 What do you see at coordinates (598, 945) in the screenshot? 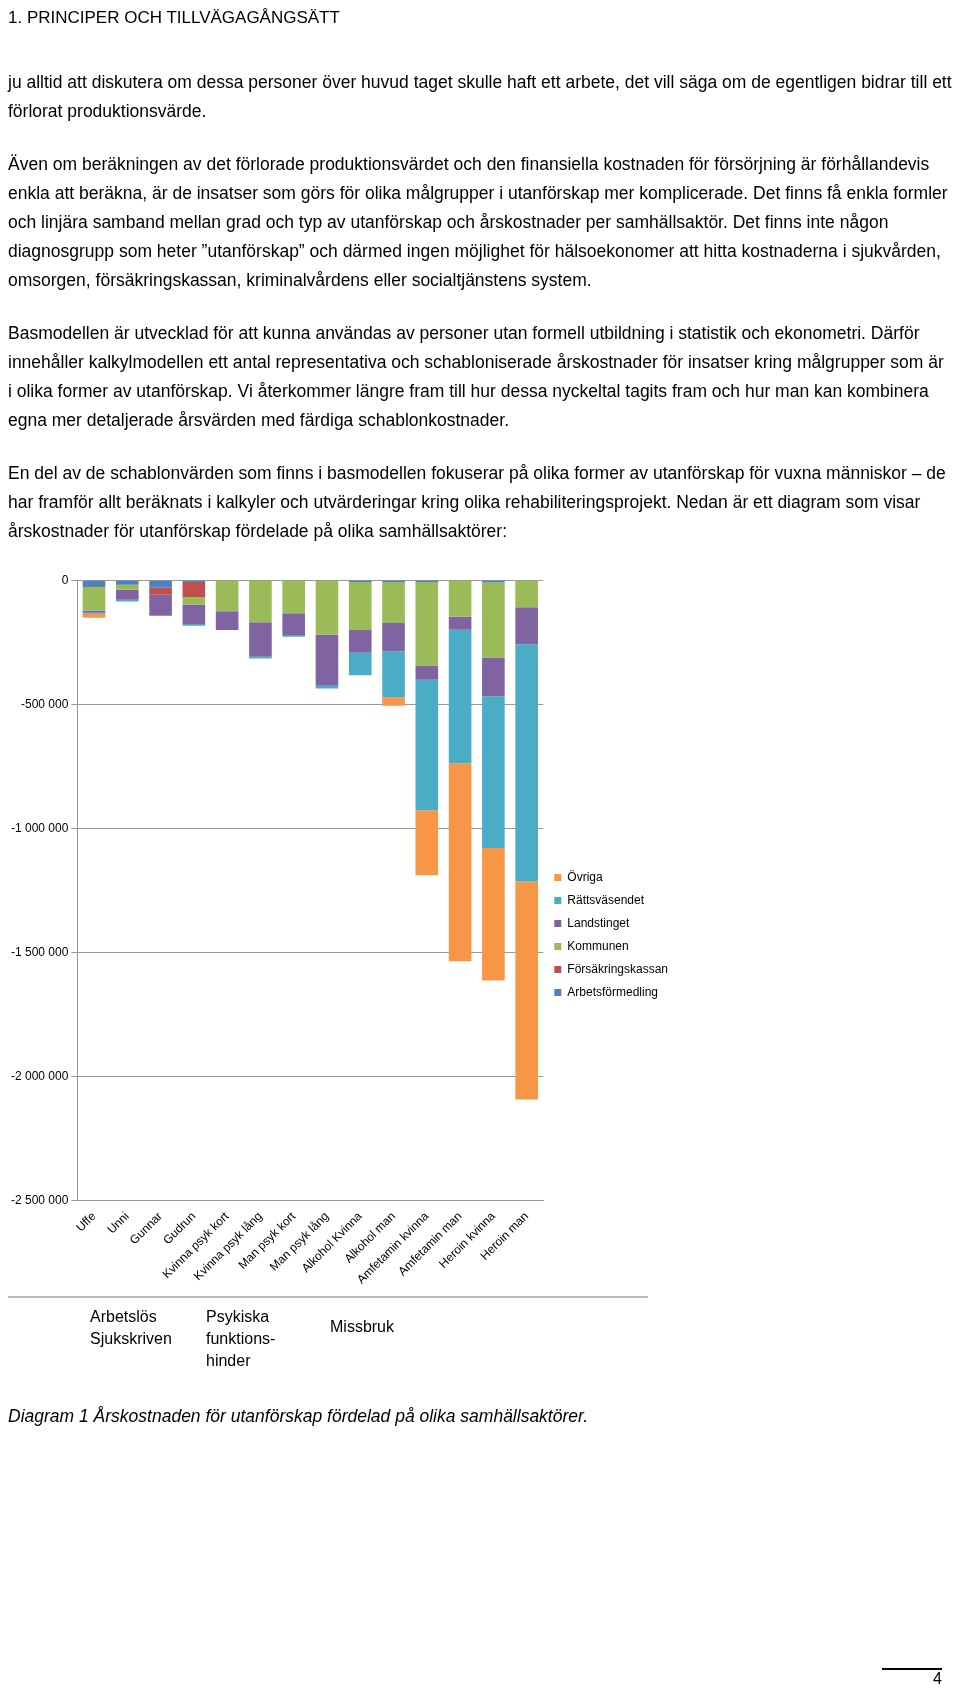
I see `legend-label: Kommunen` at bounding box center [598, 945].